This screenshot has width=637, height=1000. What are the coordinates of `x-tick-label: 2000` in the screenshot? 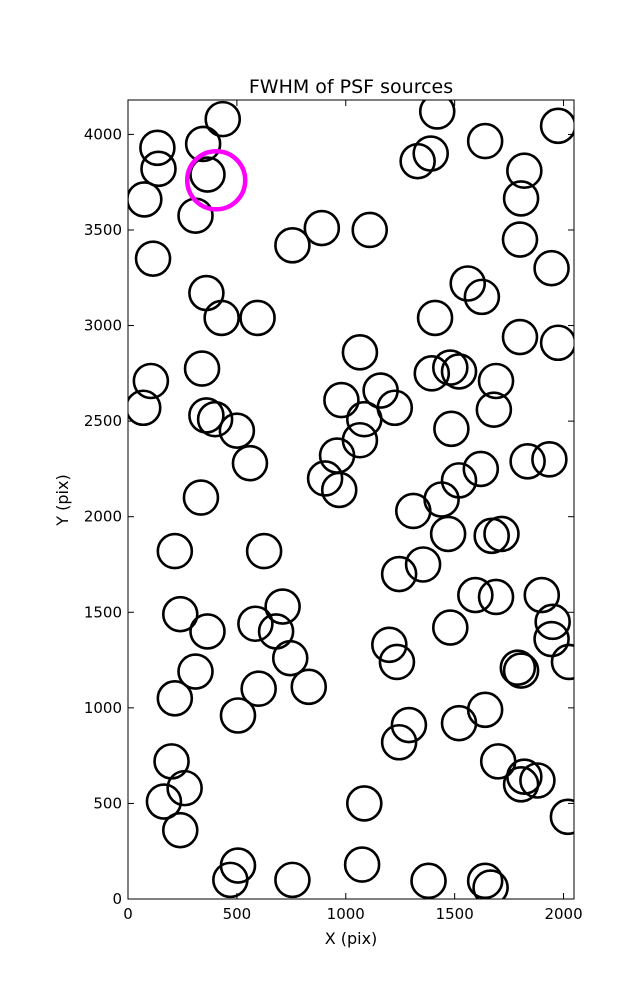 It's located at (563, 914).